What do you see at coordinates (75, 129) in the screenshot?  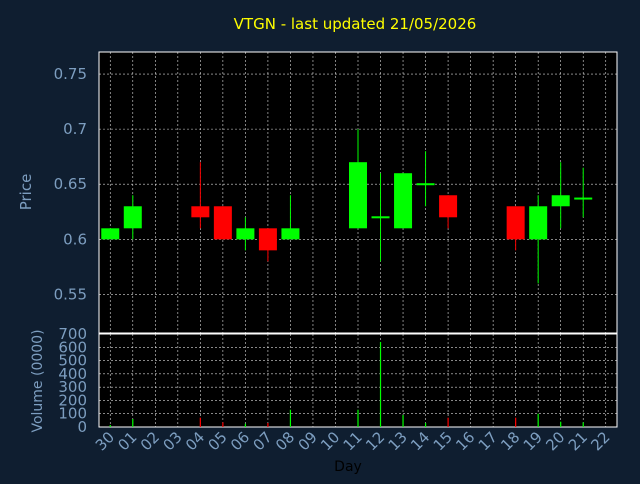 I see `price-y-tick-label: 0.7` at bounding box center [75, 129].